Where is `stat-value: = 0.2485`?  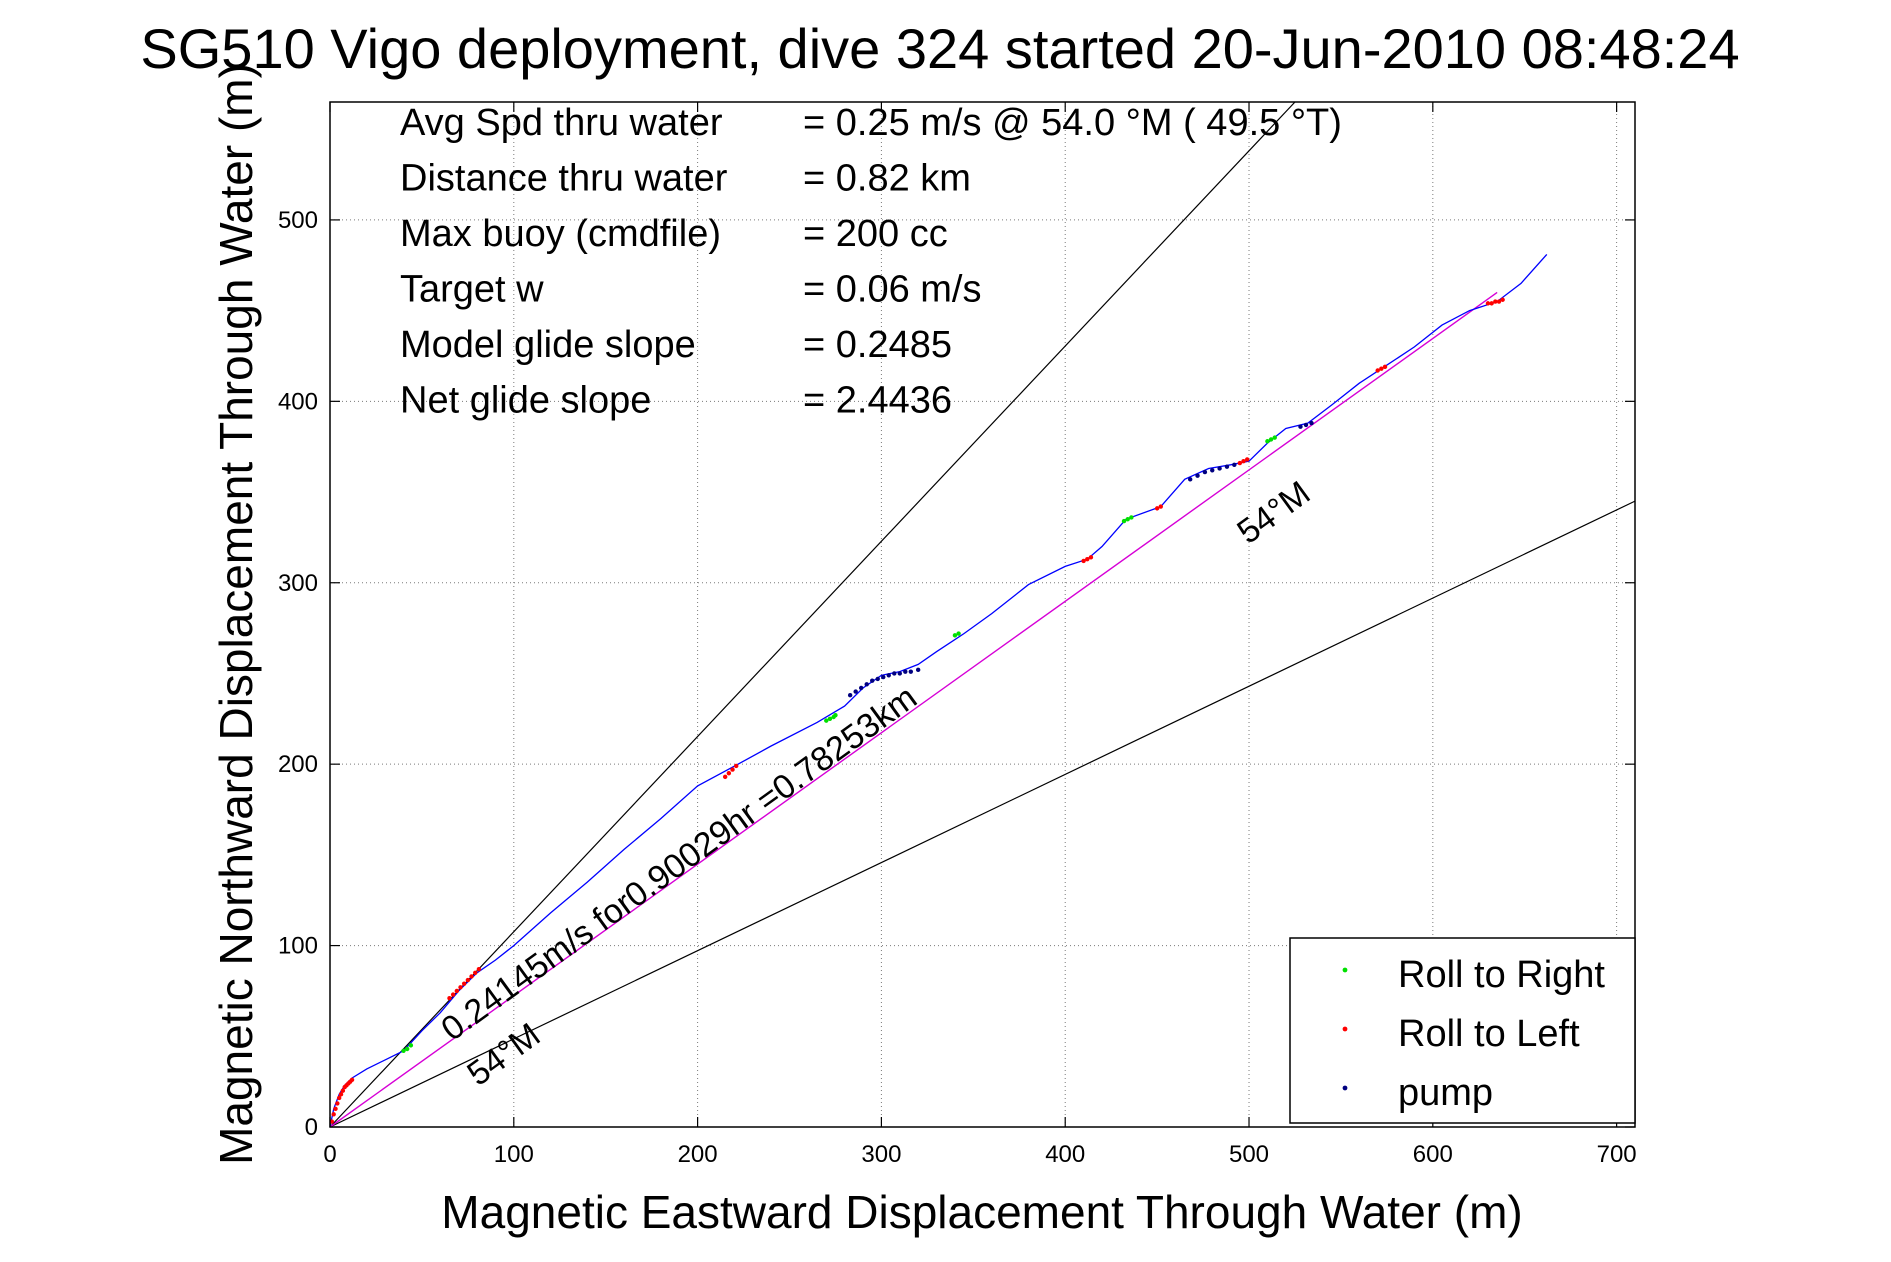
stat-value: = 0.2485 is located at coordinates (877, 345).